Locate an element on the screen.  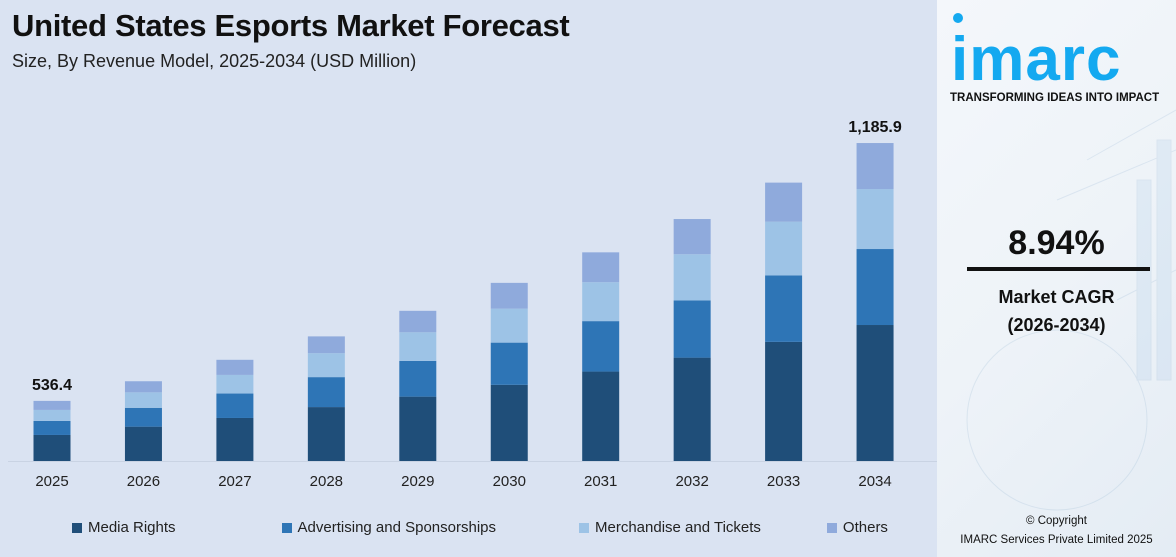
x-tick-label: 2027 is located at coordinates (234, 481).